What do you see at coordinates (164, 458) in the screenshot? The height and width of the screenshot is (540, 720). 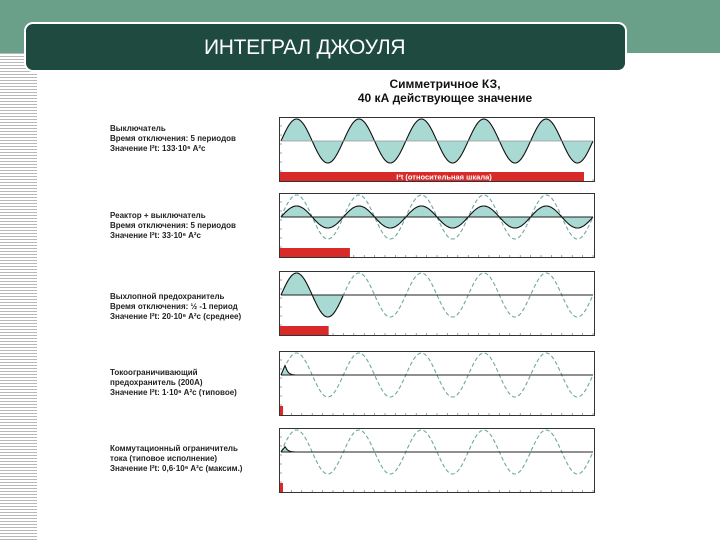 I see `row-label-line: тока (типовое исполнение)` at bounding box center [164, 458].